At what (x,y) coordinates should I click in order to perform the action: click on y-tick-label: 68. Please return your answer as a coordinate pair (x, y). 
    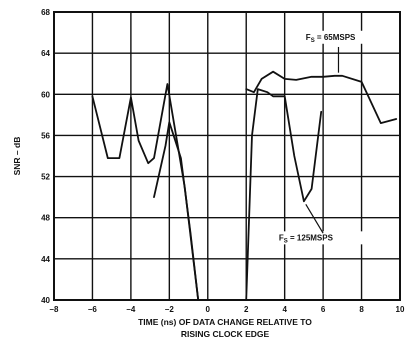
    Looking at the image, I should click on (45, 12).